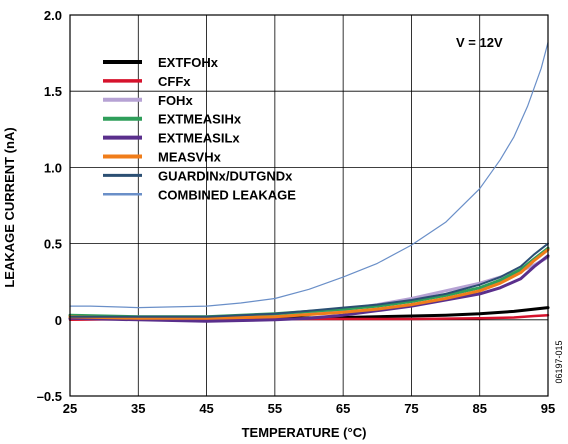  I want to click on legend-label: FOHx, so click(175, 100).